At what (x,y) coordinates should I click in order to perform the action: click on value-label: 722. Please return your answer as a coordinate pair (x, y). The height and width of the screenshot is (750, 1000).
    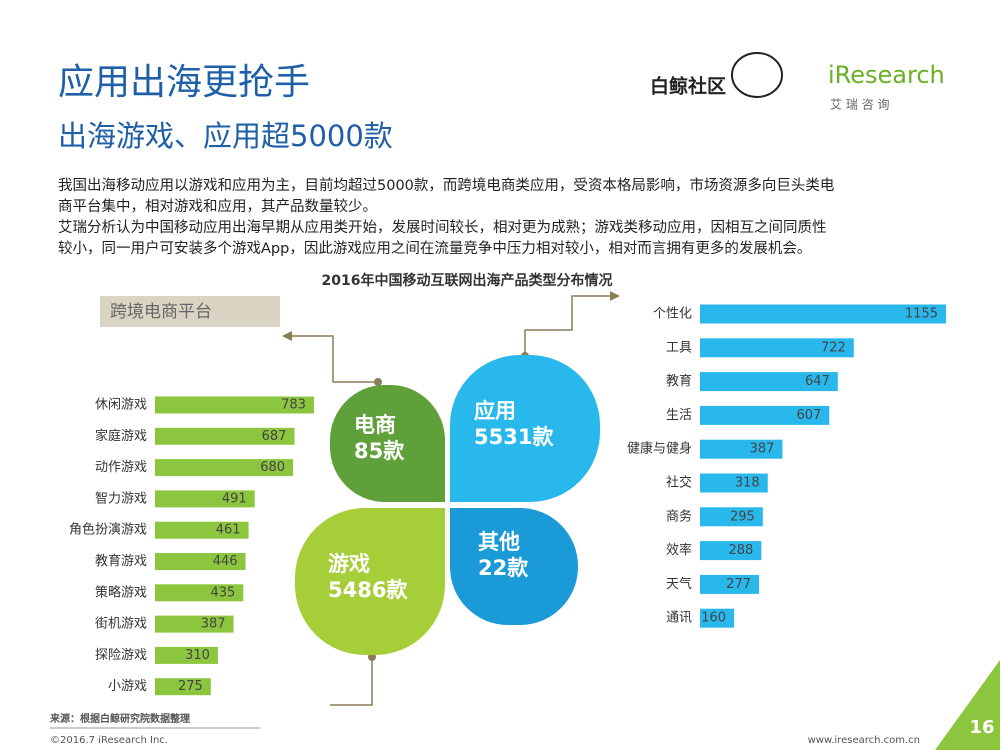
    Looking at the image, I should click on (833, 347).